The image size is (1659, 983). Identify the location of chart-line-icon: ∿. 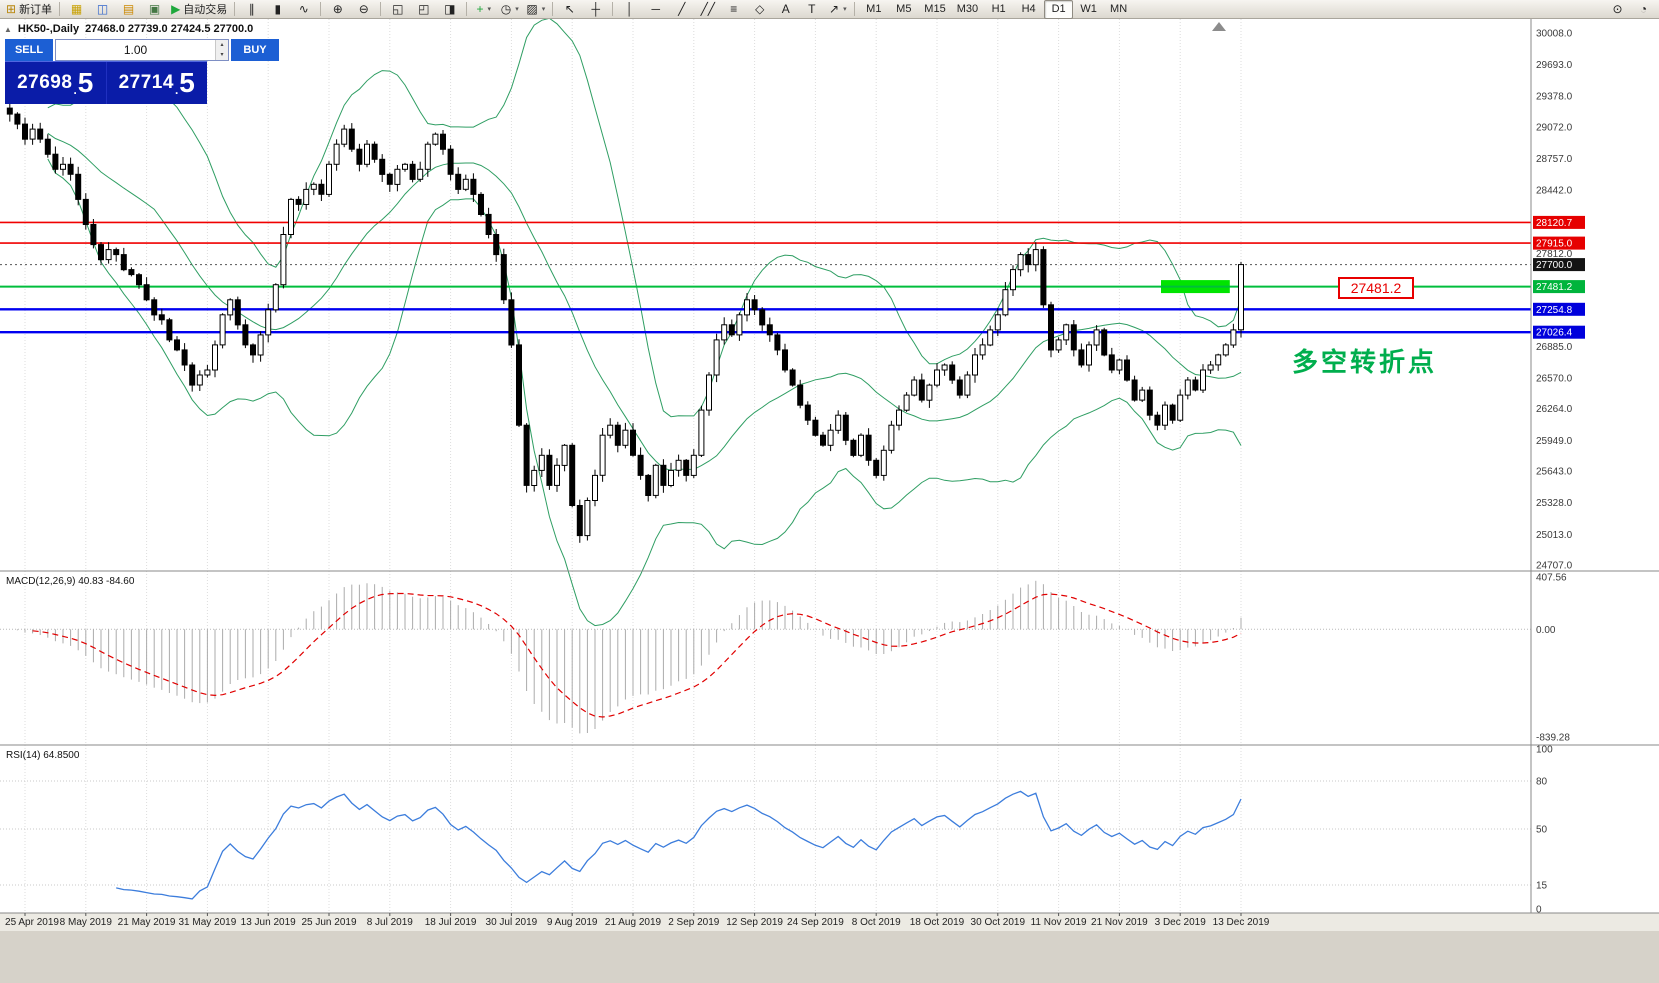
(303, 9).